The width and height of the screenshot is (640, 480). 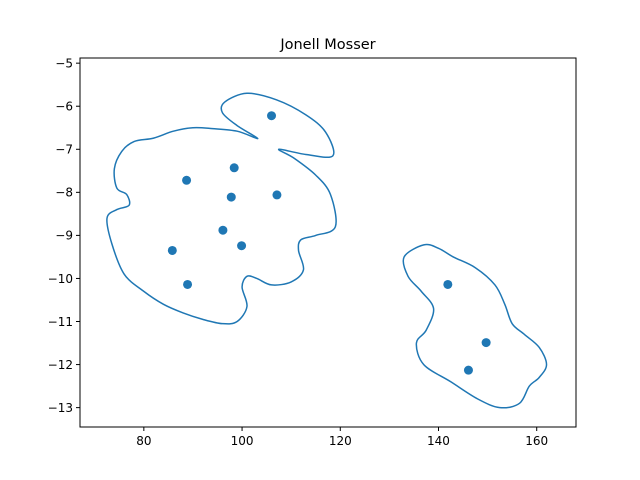 I want to click on y-tick-label: −11, so click(x=60, y=322).